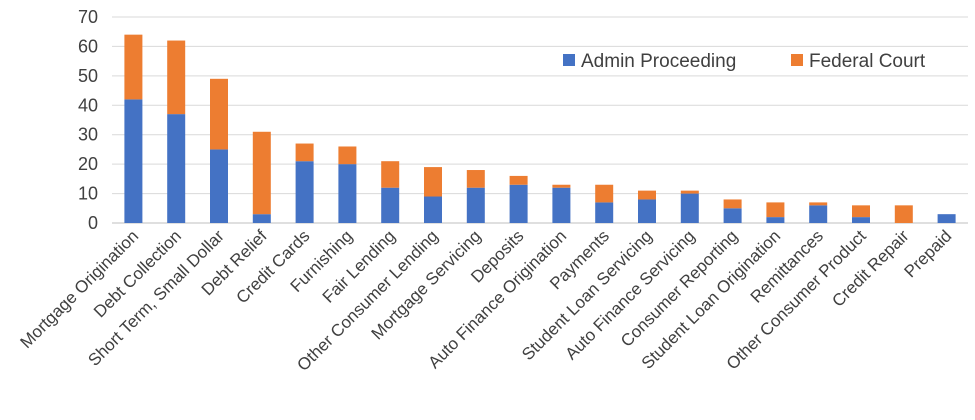 This screenshot has width=975, height=420. Describe the element at coordinates (88, 194) in the screenshot. I see `y-tick-label: 10` at that location.